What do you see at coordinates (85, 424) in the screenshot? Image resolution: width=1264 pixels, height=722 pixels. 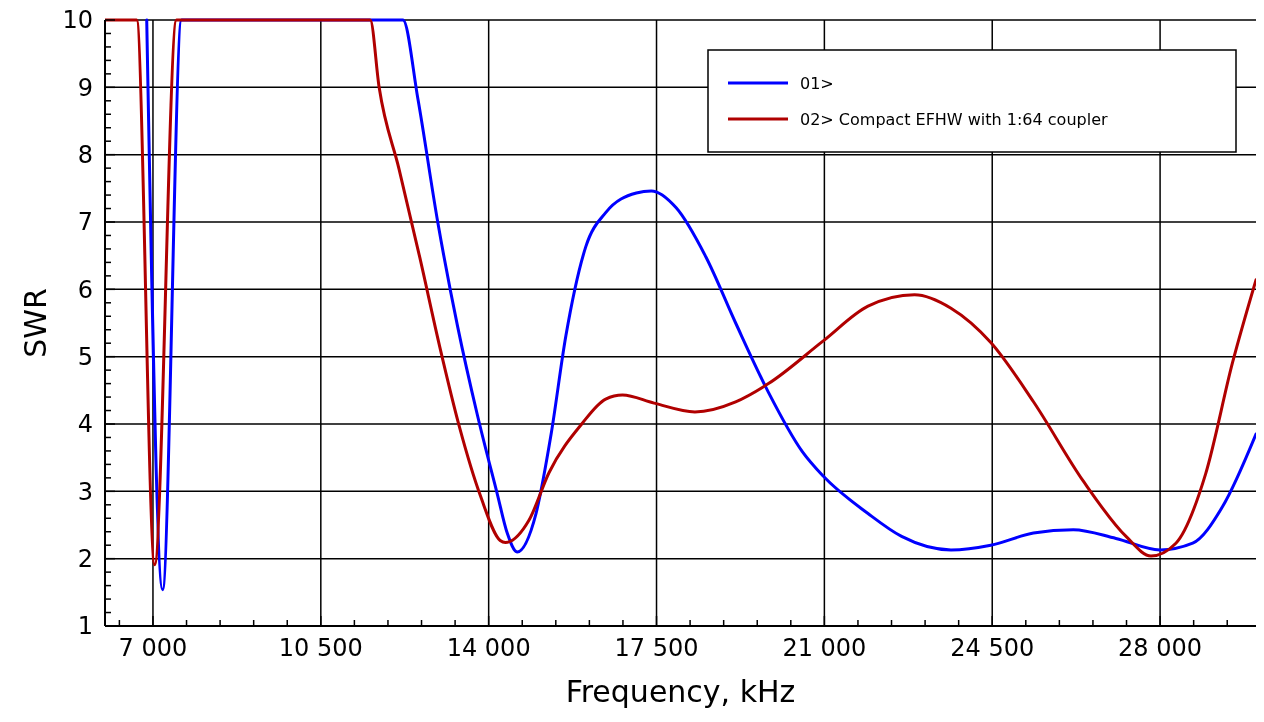 I see `y-tick-label: 4` at bounding box center [85, 424].